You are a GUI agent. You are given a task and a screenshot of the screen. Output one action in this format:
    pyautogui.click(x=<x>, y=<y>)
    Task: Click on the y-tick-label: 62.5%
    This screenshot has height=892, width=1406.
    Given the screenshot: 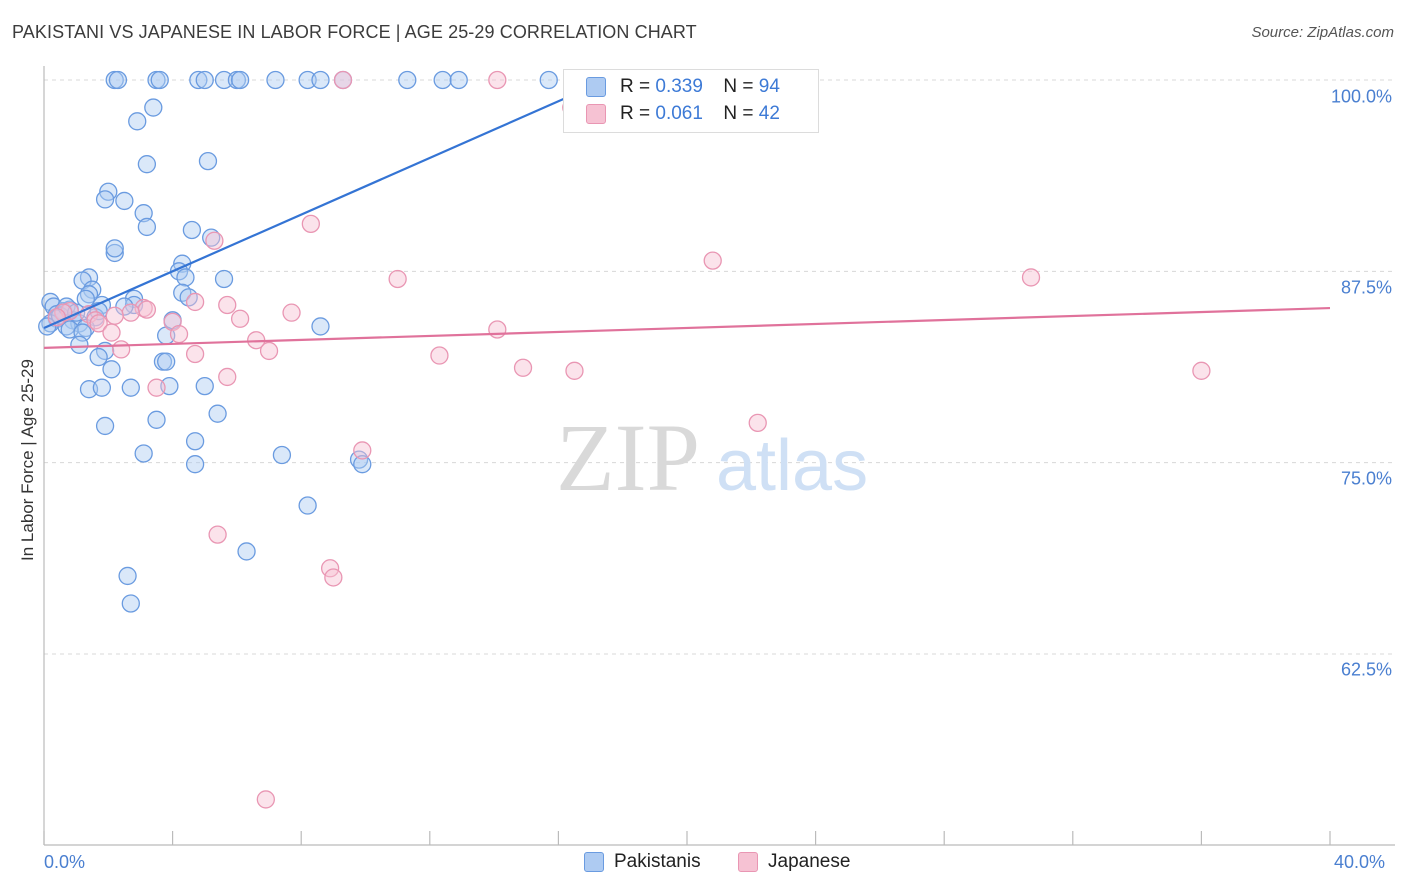 What is the action you would take?
    pyautogui.click(x=1366, y=669)
    